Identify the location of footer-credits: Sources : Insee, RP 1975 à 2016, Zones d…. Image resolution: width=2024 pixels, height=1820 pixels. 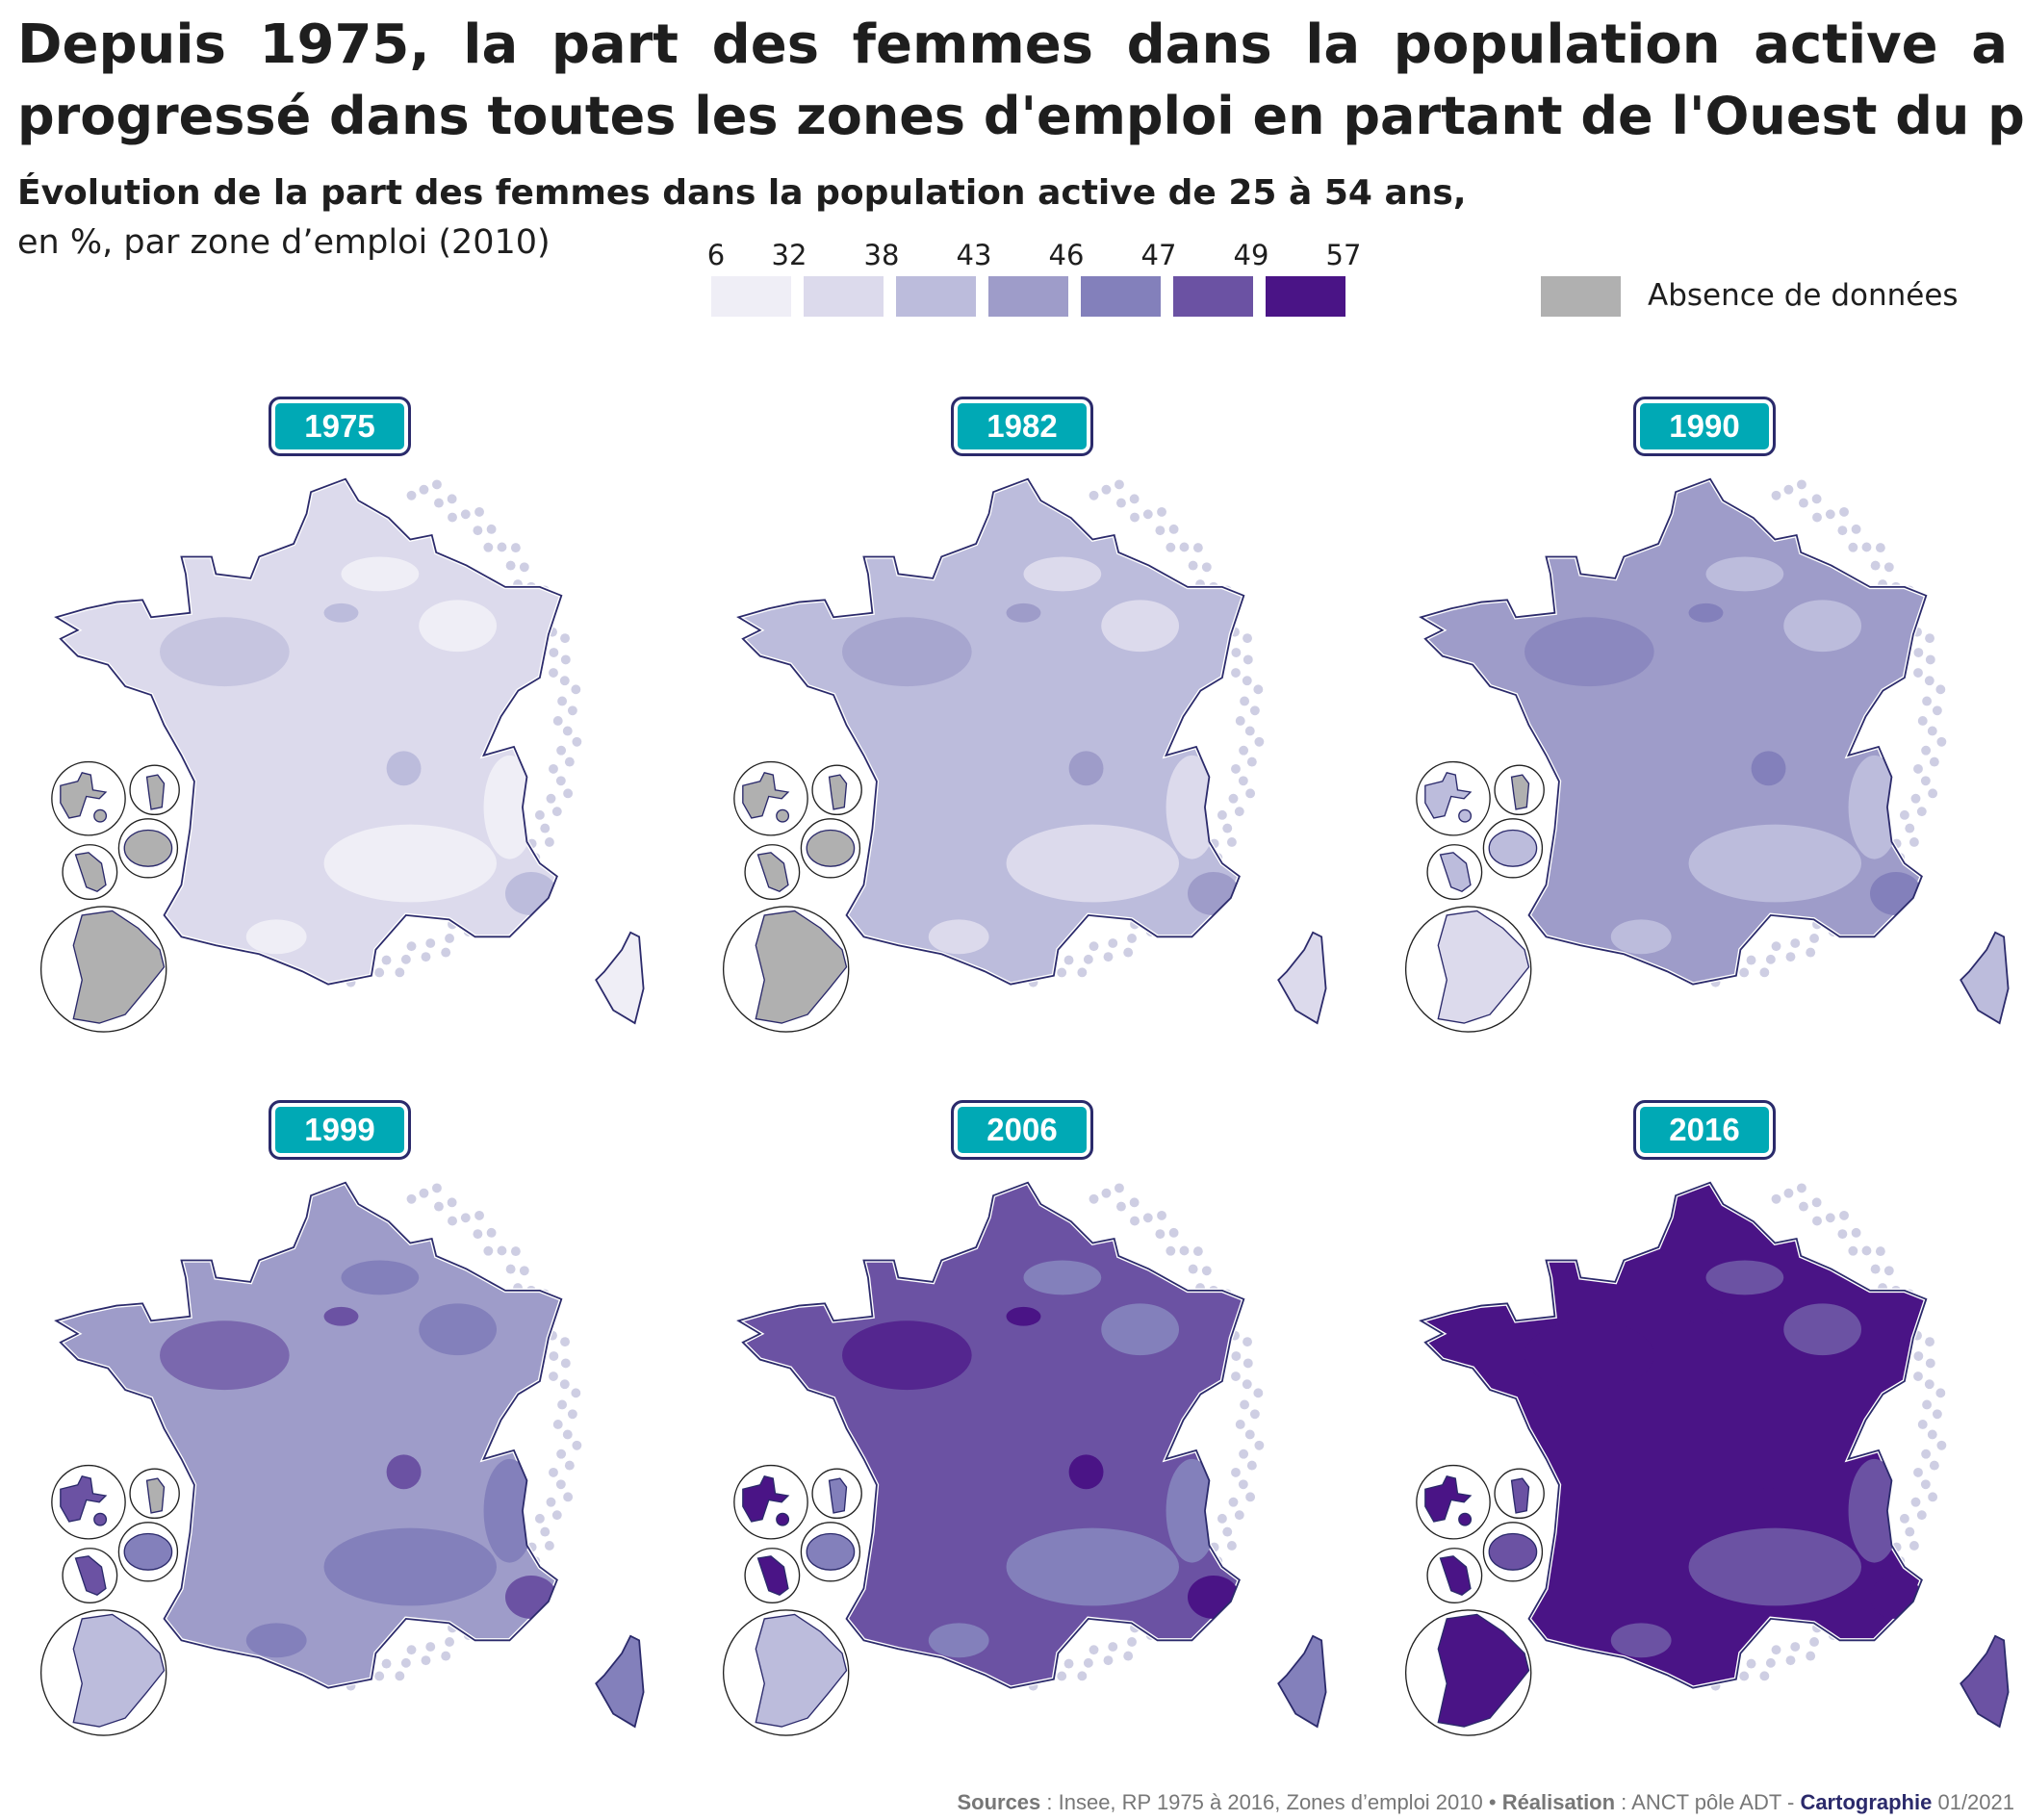
(1485, 1803).